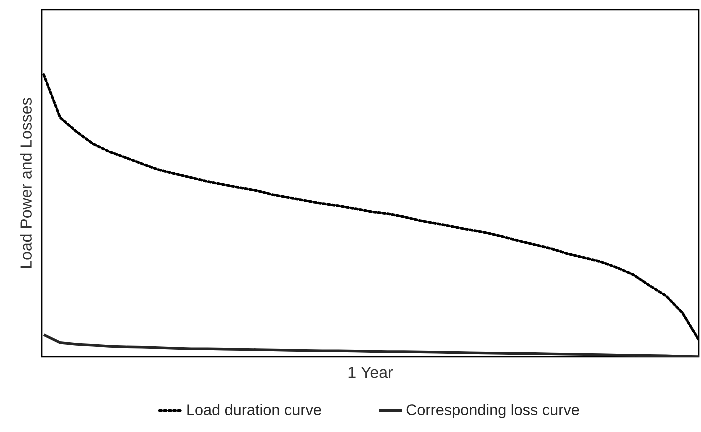 This screenshot has height=432, width=701. Describe the element at coordinates (26, 183) in the screenshot. I see `y-axis-title: Load Power and Losses` at that location.